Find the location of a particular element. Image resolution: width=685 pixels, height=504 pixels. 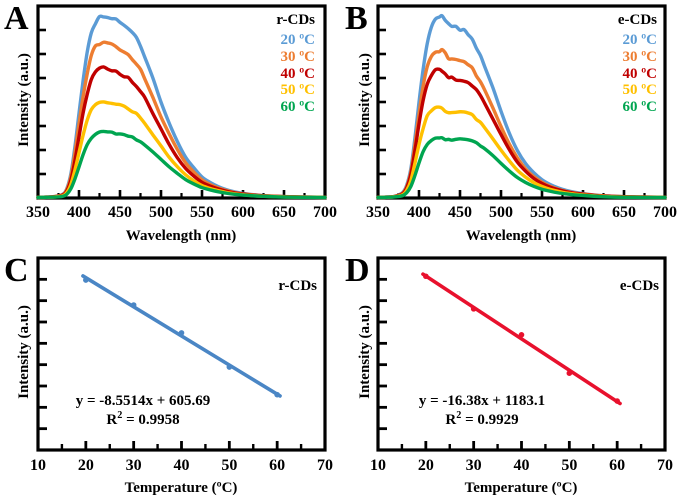

panel-d-r2: R2 = 0.9929 is located at coordinates (482, 419).